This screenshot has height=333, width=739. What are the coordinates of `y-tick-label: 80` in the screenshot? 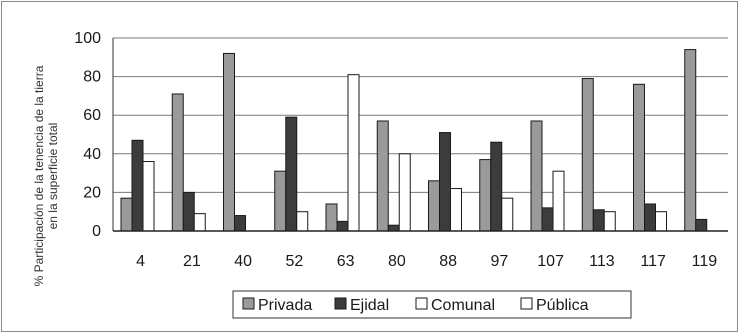 It's located at (92, 77).